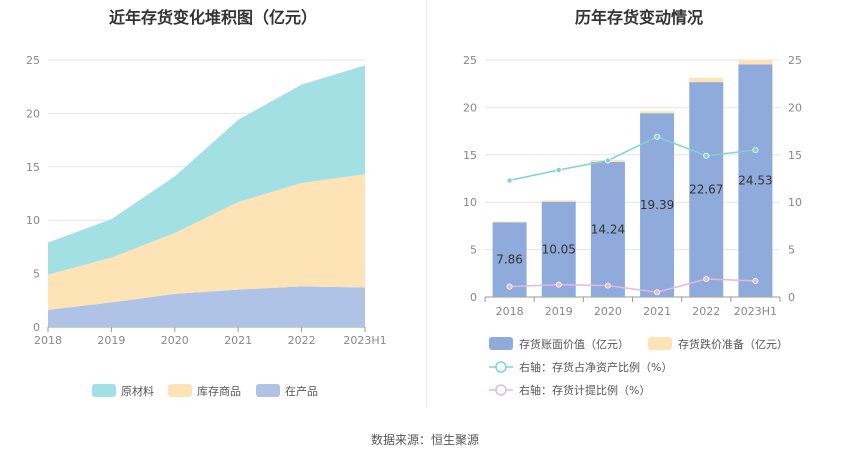 This screenshot has width=850, height=459. Describe the element at coordinates (36, 274) in the screenshot. I see `left-y-tick-label: 5` at that location.